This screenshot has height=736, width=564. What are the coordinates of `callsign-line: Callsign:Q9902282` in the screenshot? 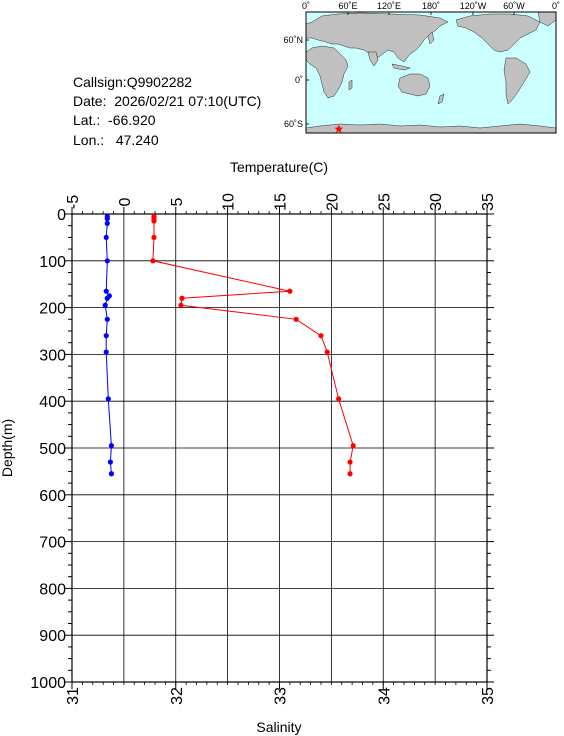 It's located at (167, 82).